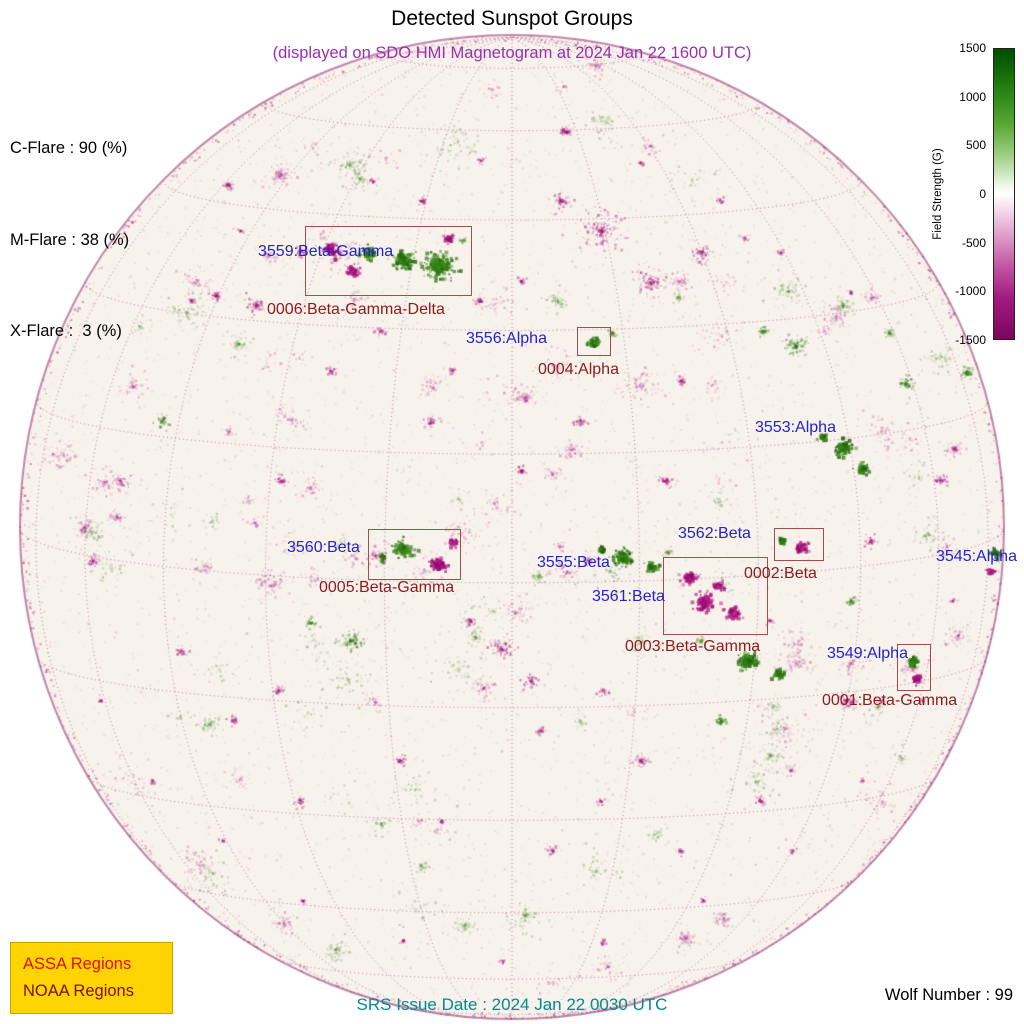  I want to click on noaa-region-label-3562: 3562:Beta, so click(714, 533).